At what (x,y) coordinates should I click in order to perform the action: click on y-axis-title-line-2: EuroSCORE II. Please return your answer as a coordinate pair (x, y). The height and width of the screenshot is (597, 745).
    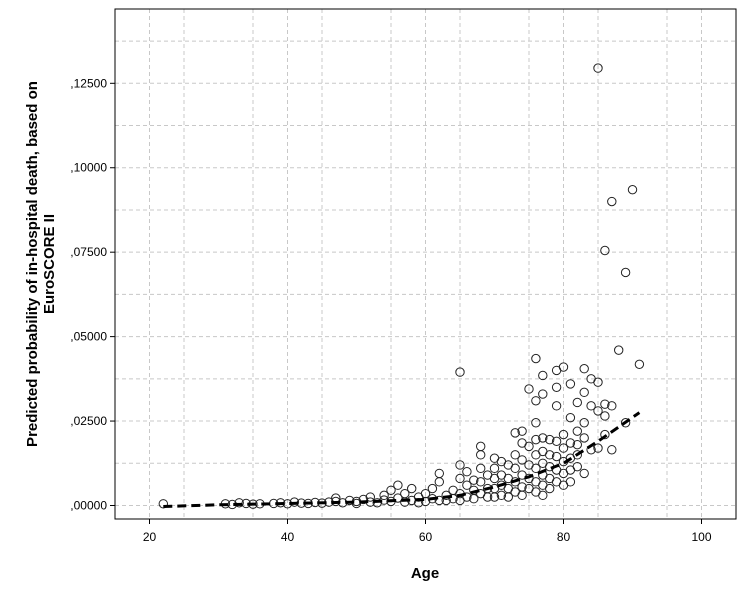
    Looking at the image, I should click on (49, 264).